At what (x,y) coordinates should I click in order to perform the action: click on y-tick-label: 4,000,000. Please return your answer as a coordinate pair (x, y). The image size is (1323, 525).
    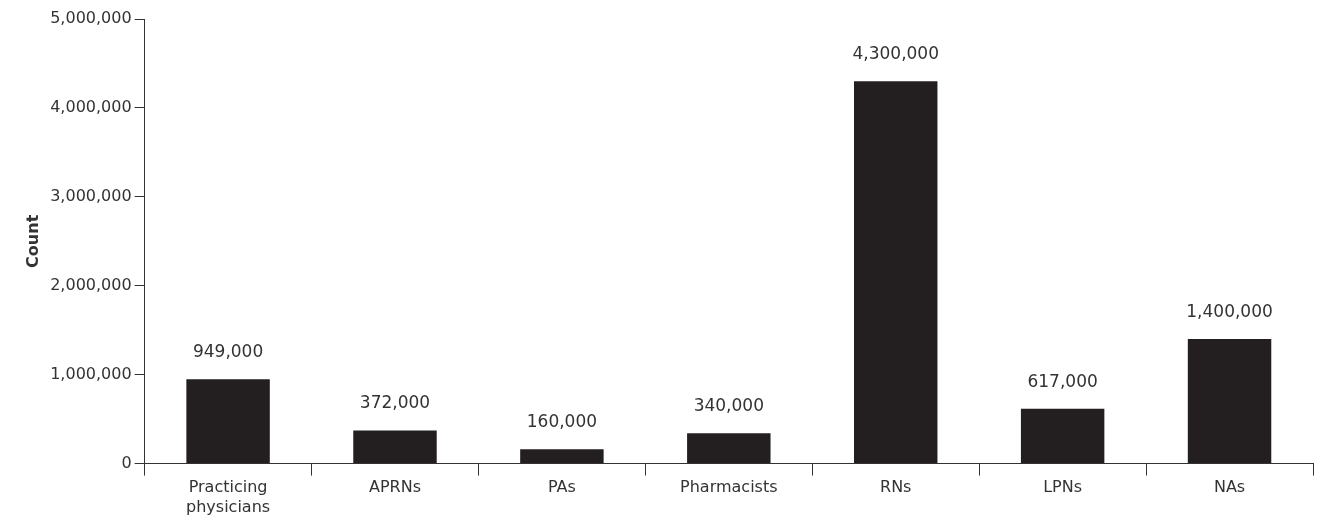
    Looking at the image, I should click on (91, 107).